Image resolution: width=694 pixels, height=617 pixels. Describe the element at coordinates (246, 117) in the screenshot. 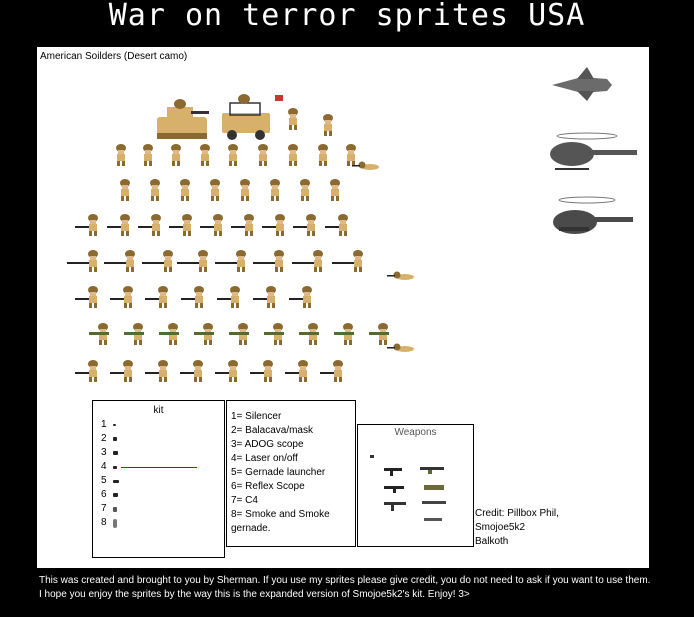

I see `humvee-sprite` at that location.